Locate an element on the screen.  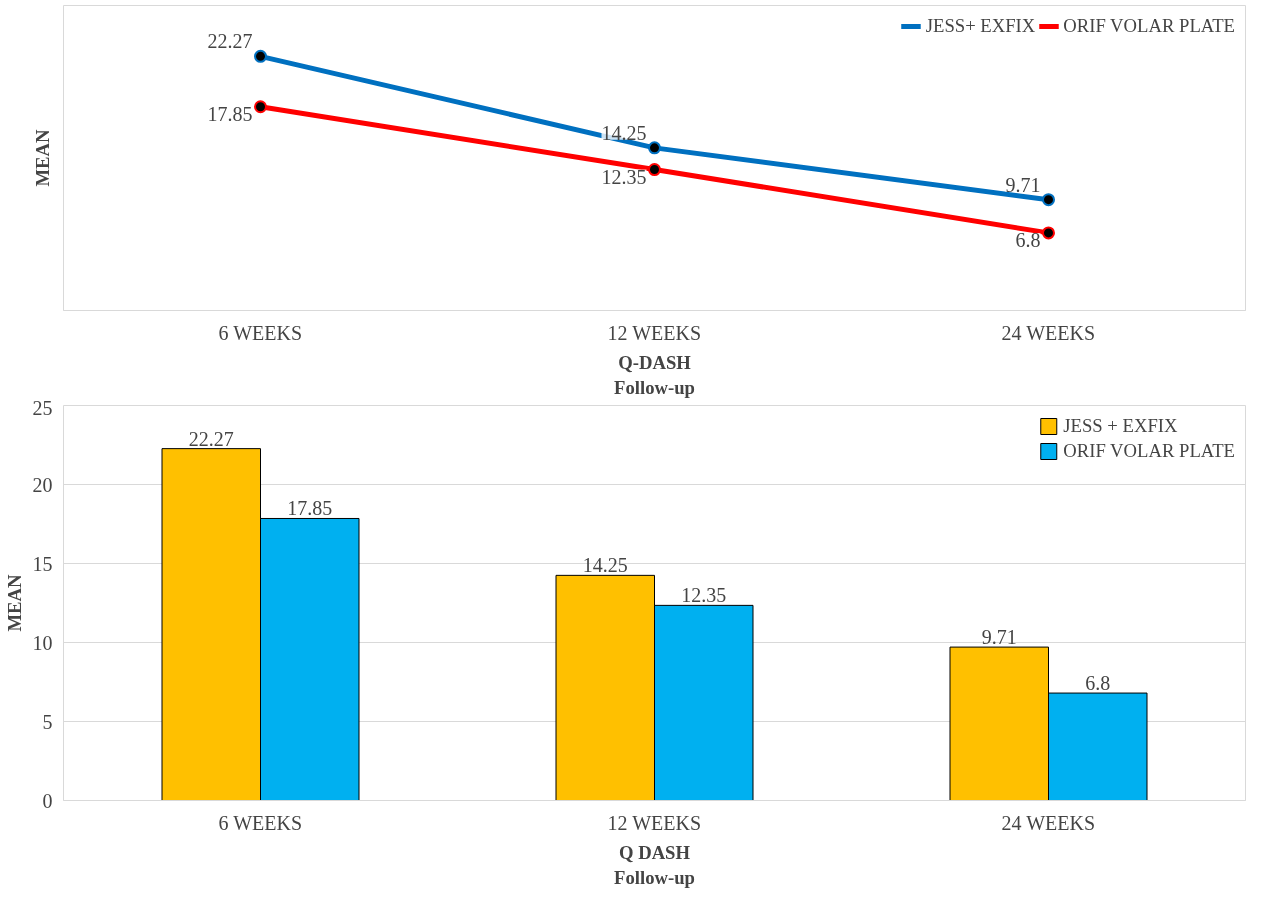
y-tick-label: 25 is located at coordinates (42, 407).